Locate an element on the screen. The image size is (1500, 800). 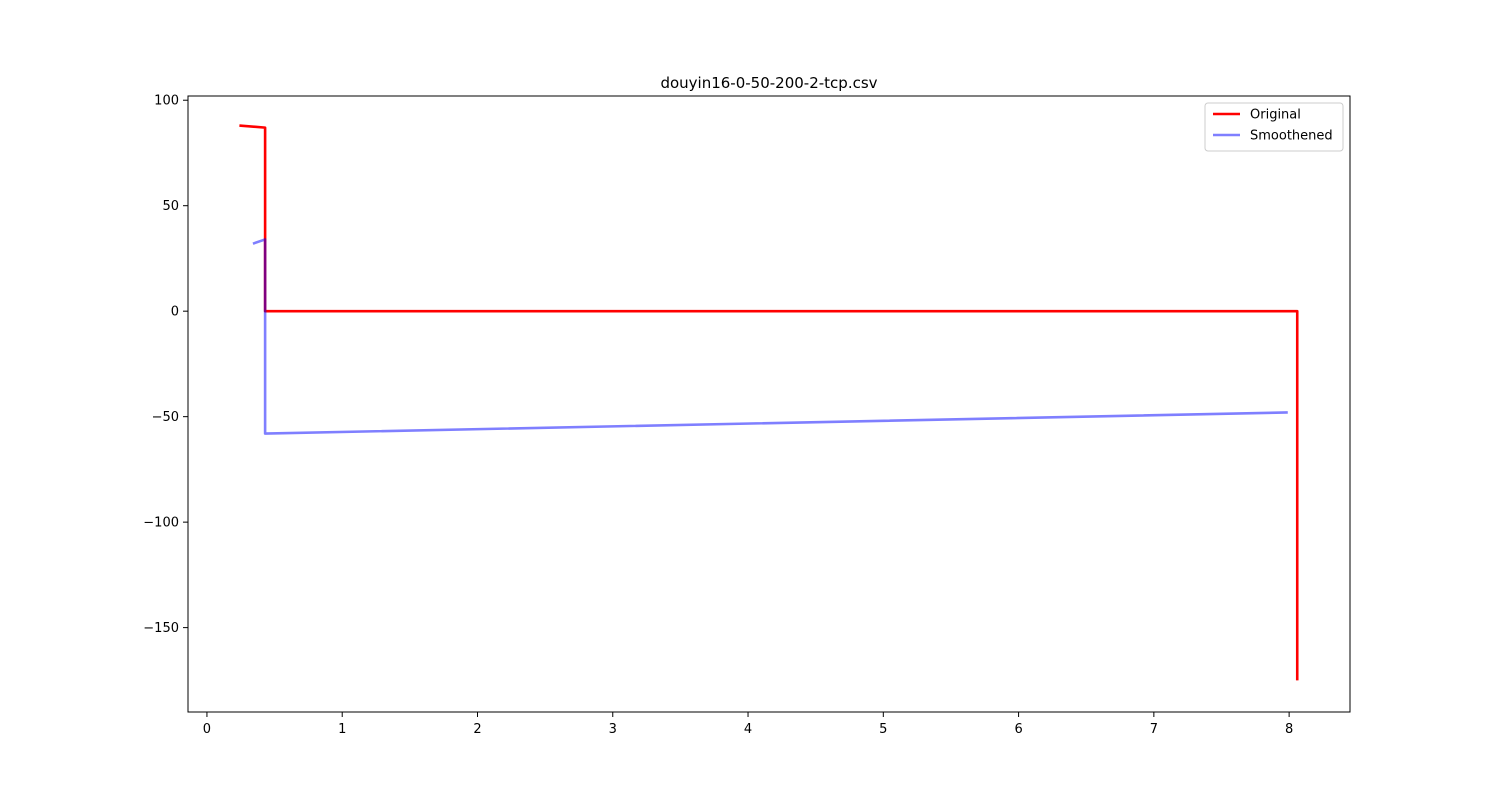
y-tick-label: −150 is located at coordinates (161, 628).